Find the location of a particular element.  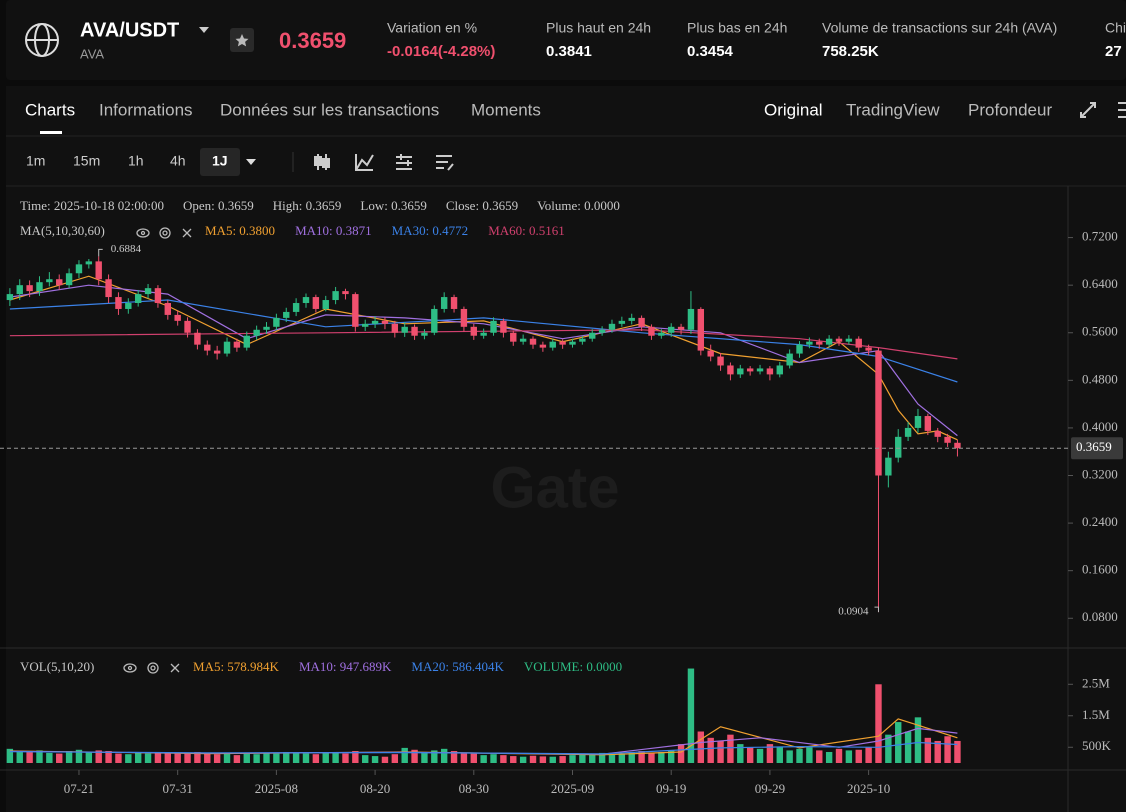

interval: 4h is located at coordinates (178, 161).